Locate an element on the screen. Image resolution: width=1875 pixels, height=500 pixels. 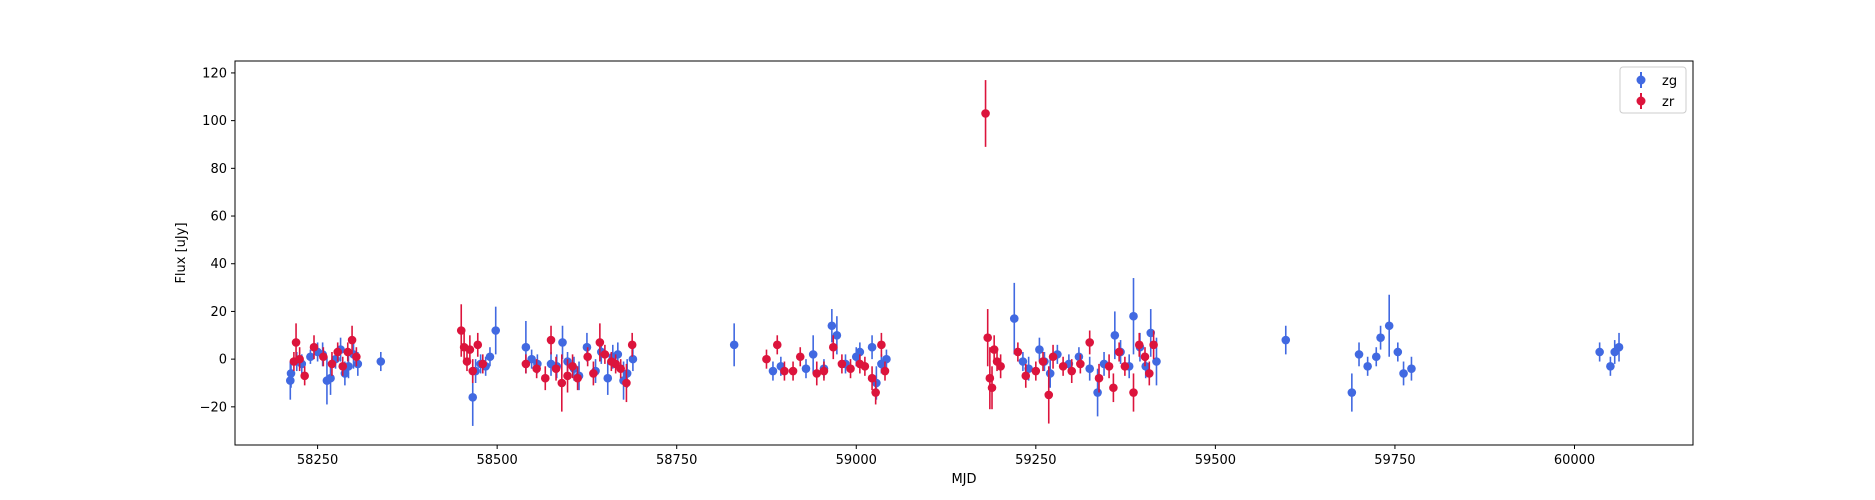
x-tick-label: 59250 is located at coordinates (1035, 460).